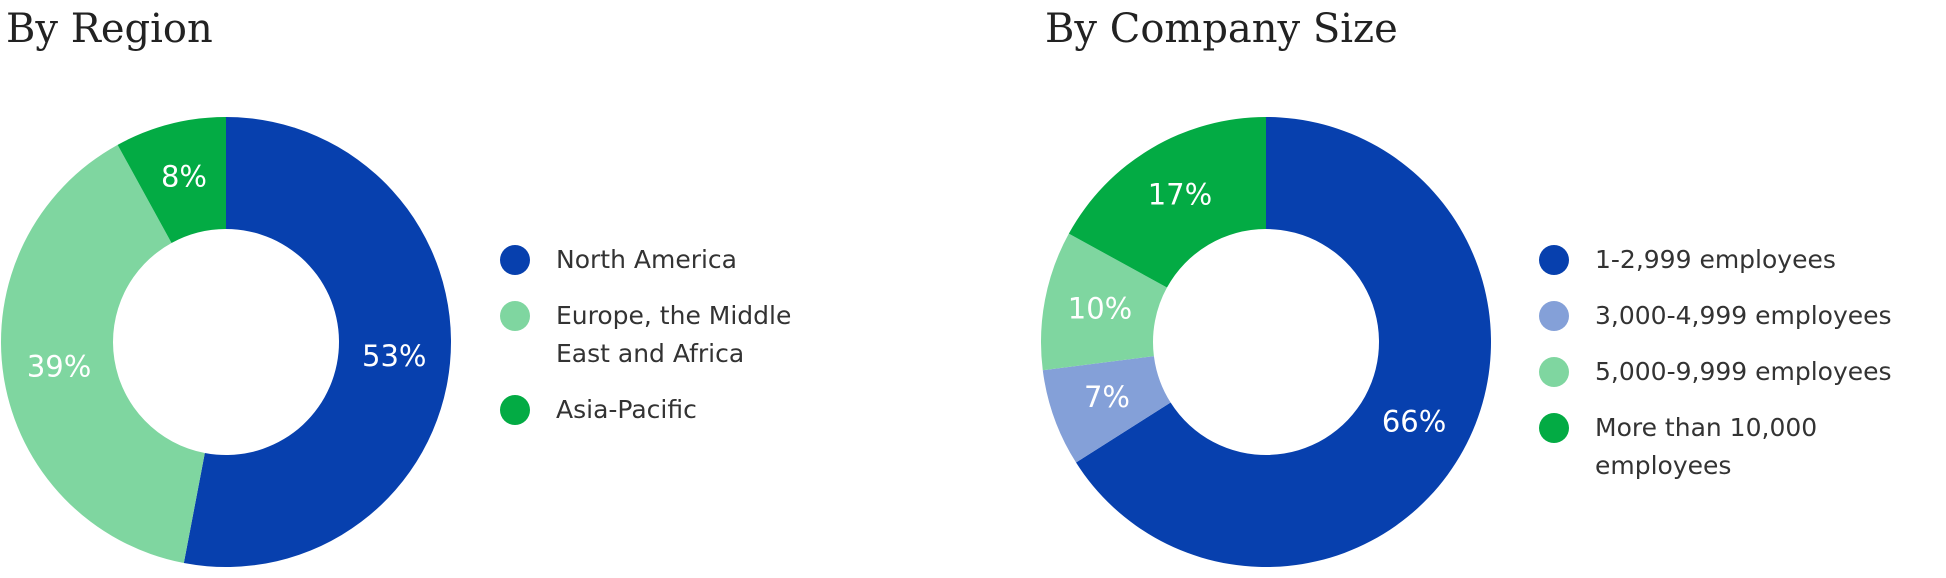  What do you see at coordinates (626, 409) in the screenshot?
I see `legend-label: Asia-Pacific` at bounding box center [626, 409].